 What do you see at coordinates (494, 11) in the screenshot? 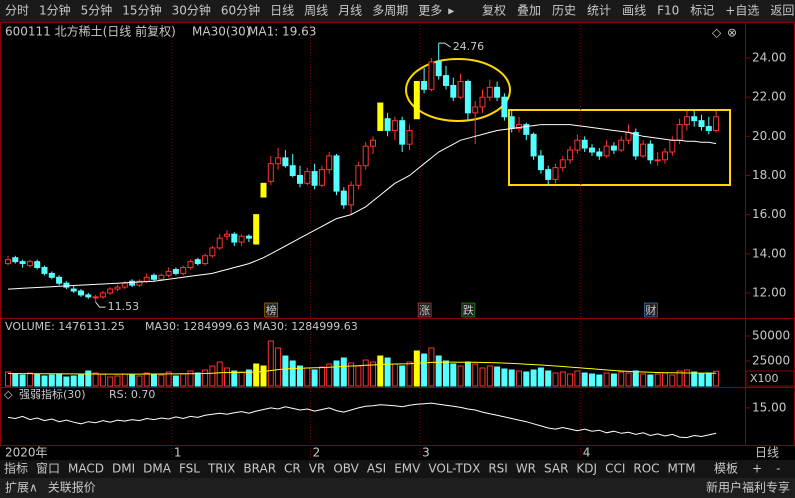
I see `tool-button: 复权` at bounding box center [494, 11].